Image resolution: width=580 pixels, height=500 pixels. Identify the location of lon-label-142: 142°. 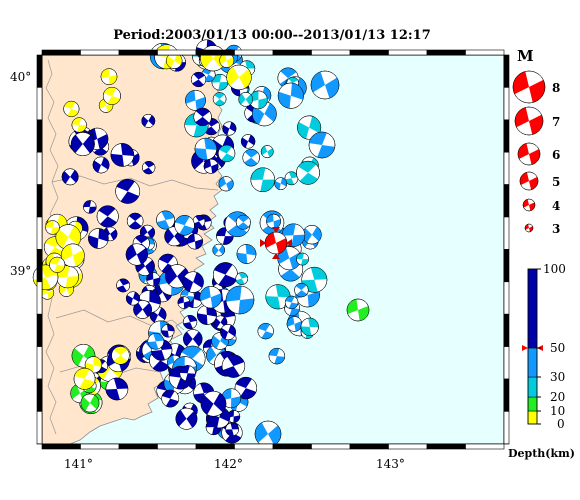
(228, 464).